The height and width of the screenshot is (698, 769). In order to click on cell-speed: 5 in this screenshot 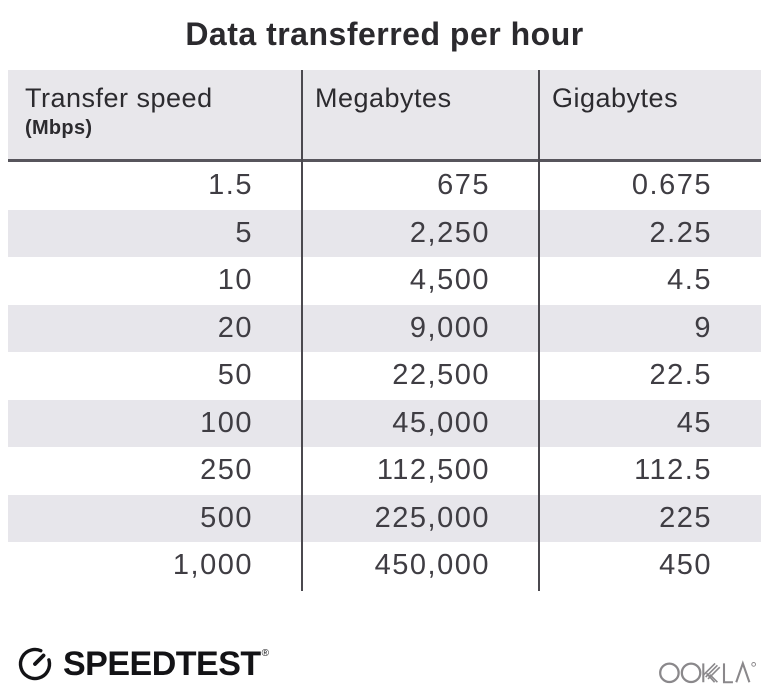, I will do `click(244, 232)`.